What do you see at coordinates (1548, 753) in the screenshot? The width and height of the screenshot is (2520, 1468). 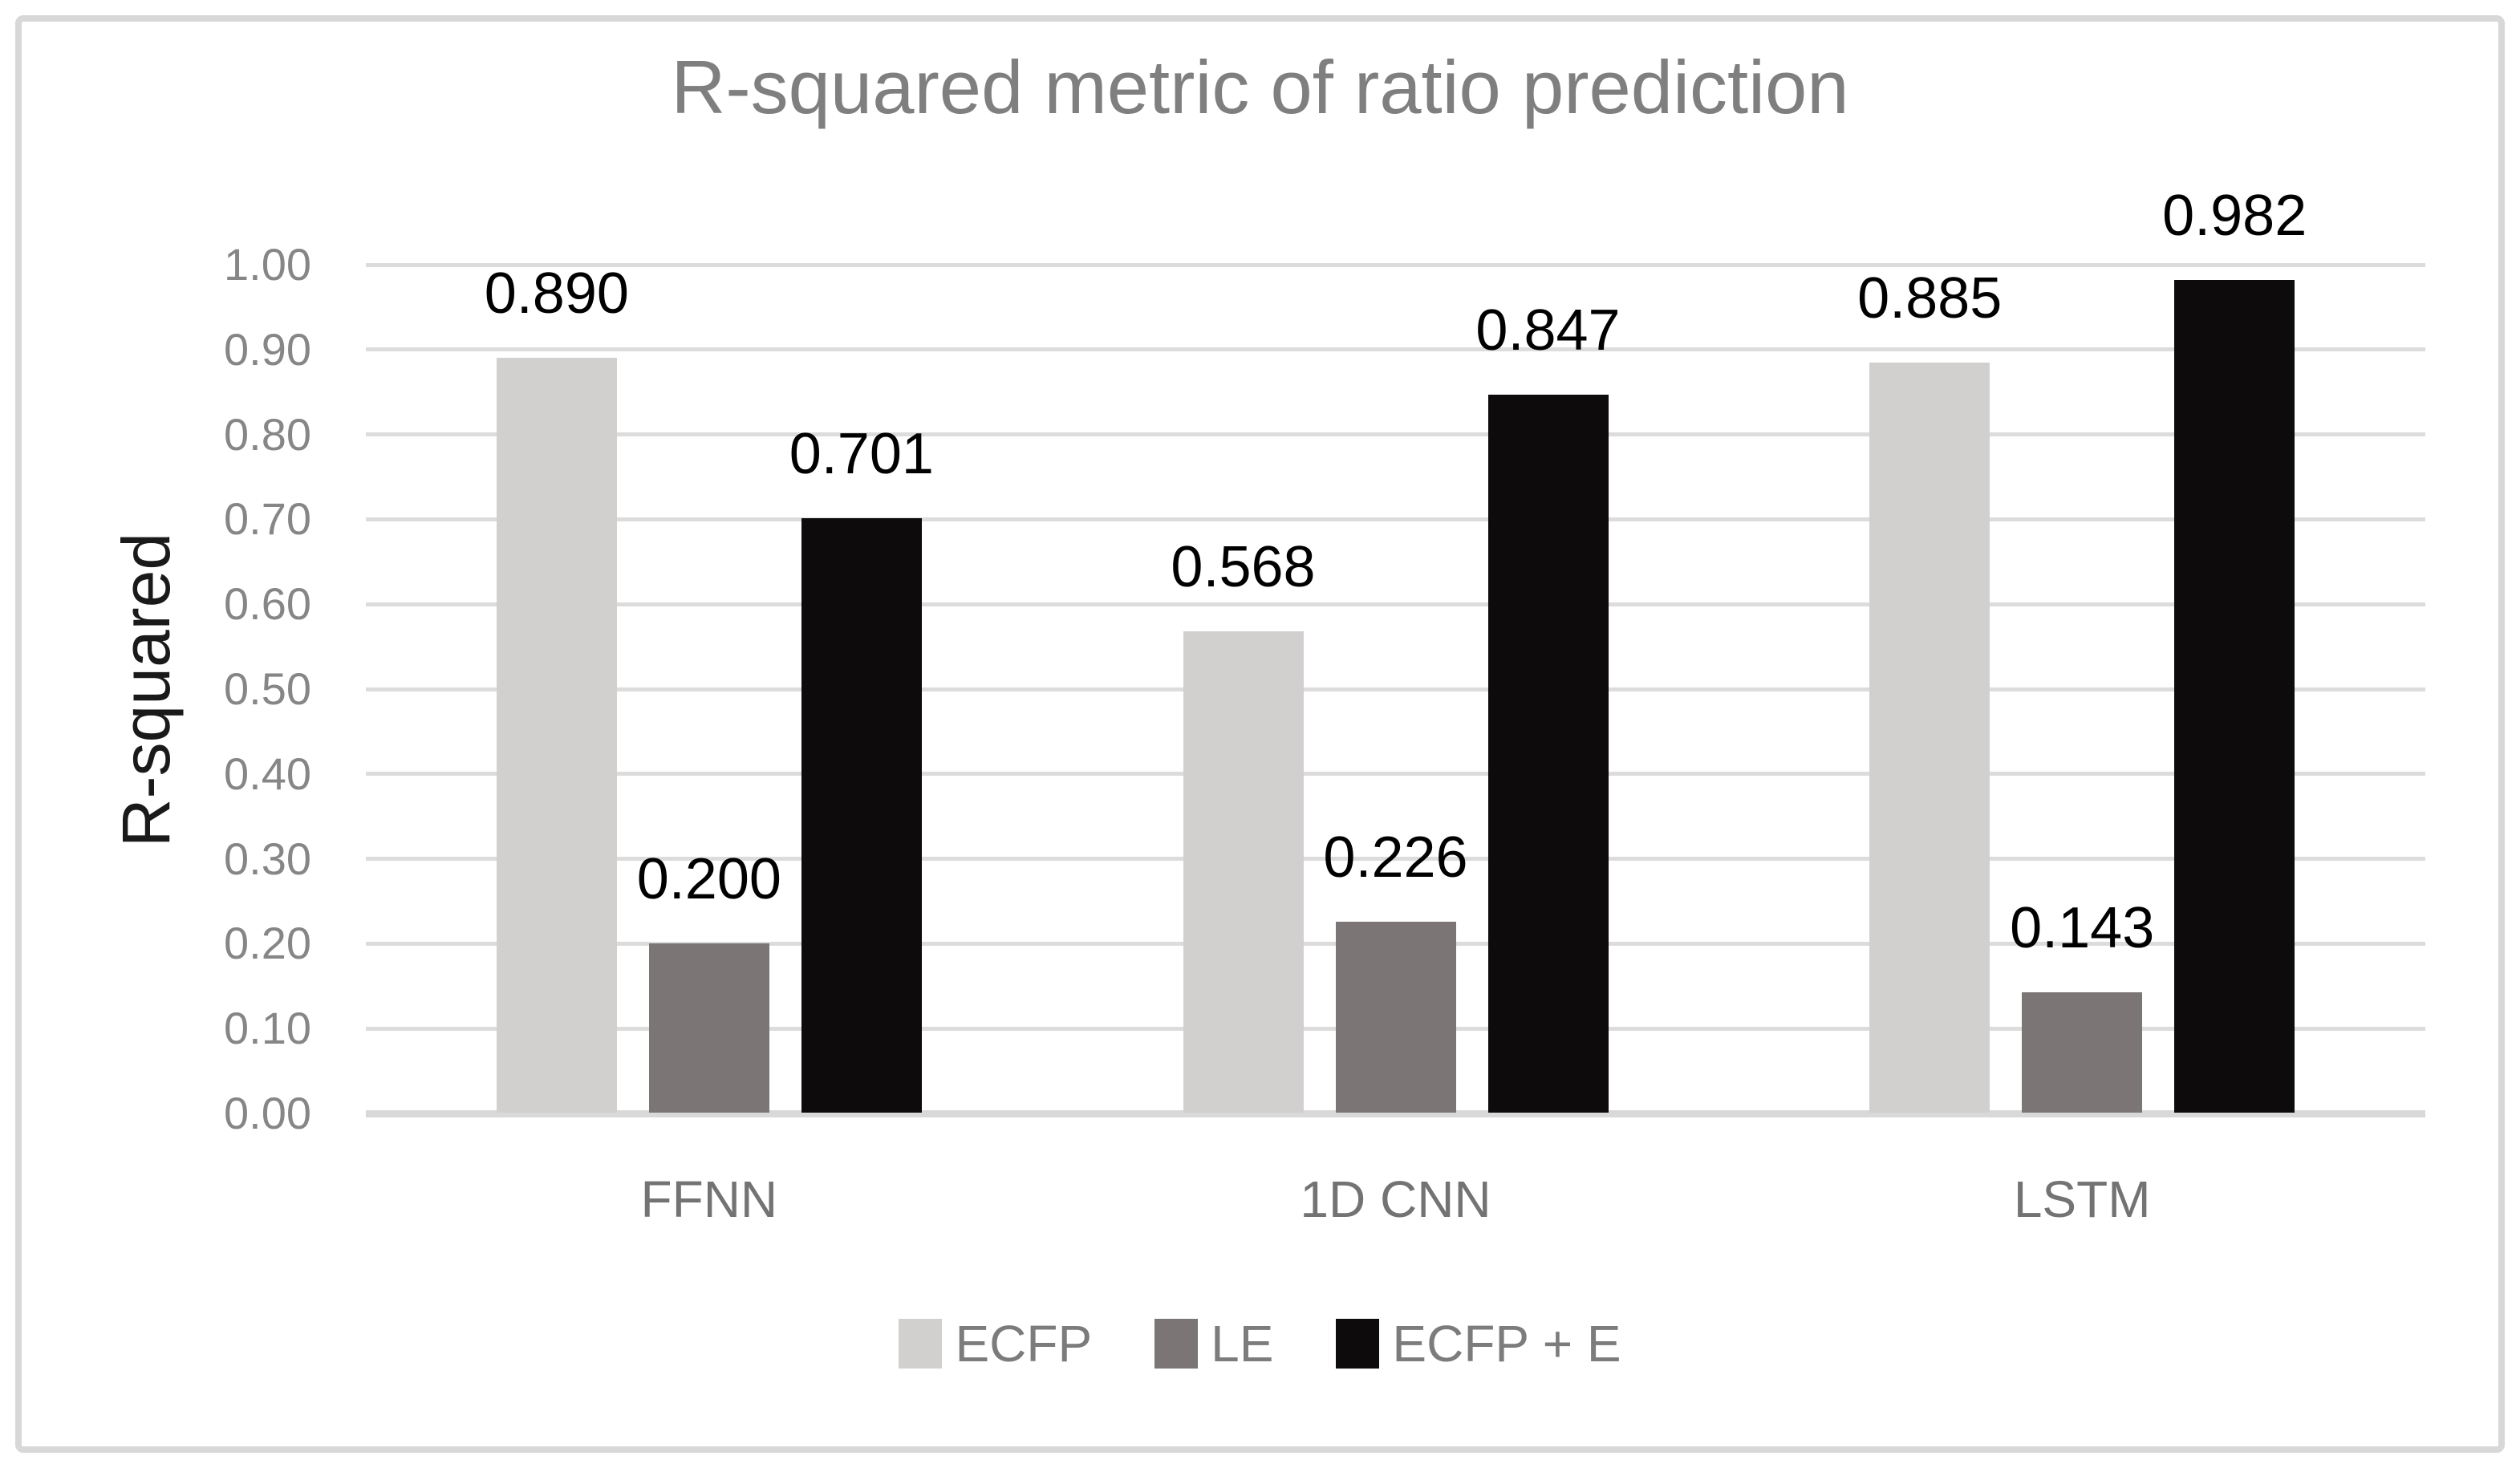 I see `bar-ECFP+E-1DCNN` at bounding box center [1548, 753].